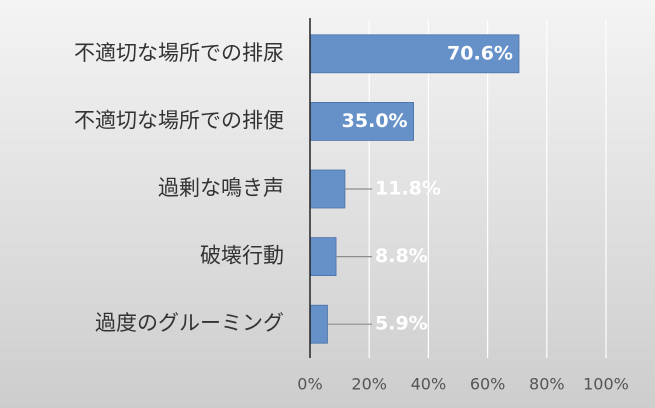 The width and height of the screenshot is (655, 408). What do you see at coordinates (189, 323) in the screenshot?
I see `y-tick-label: 過度のグルーミング` at bounding box center [189, 323].